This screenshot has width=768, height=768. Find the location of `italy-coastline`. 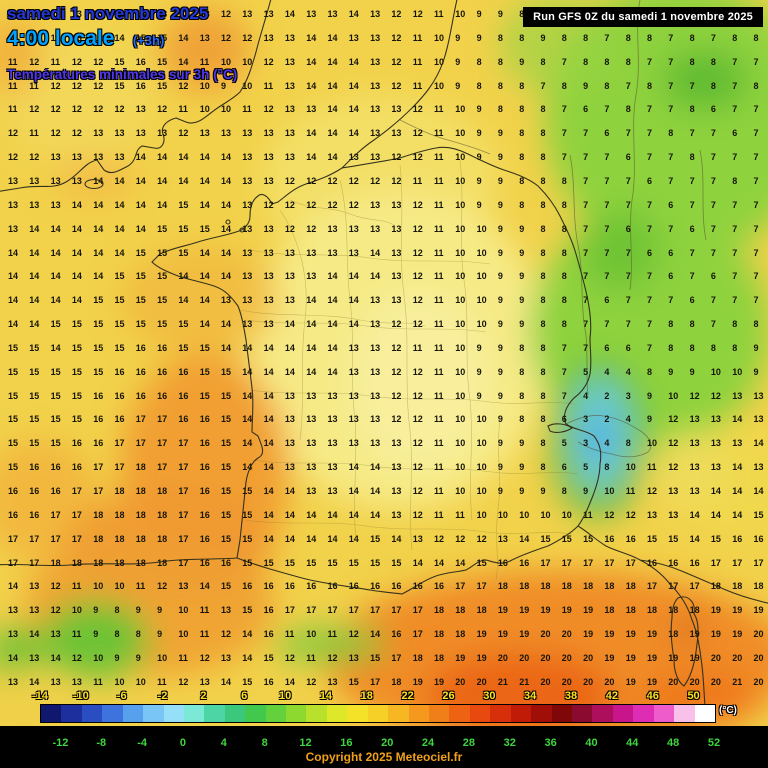

italy-coastline is located at coordinates (672, 621).